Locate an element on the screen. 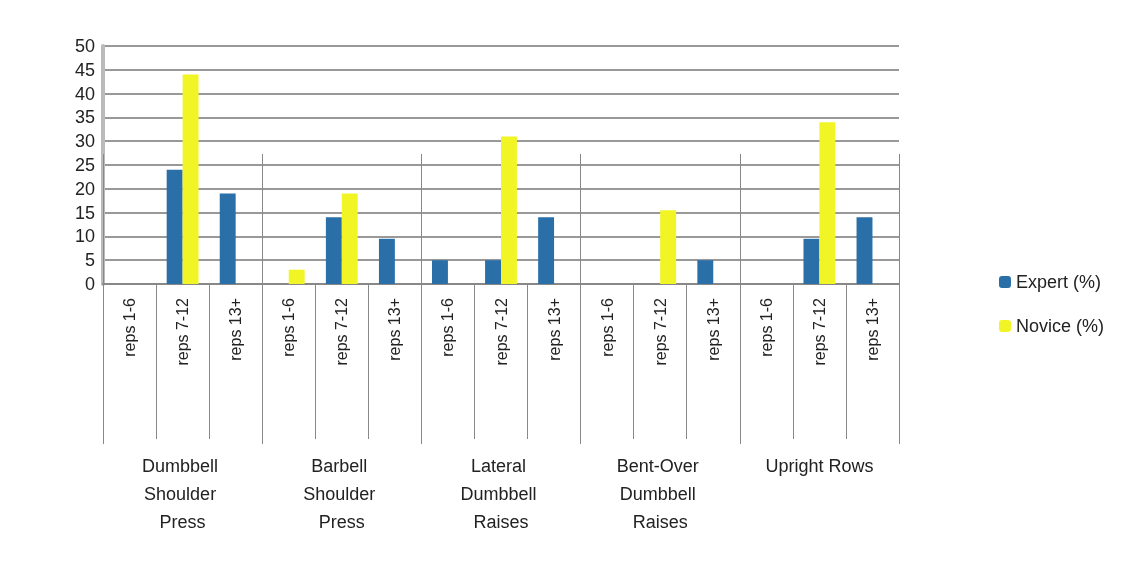 The height and width of the screenshot is (580, 1147). text: Upright Rows is located at coordinates (819, 466).